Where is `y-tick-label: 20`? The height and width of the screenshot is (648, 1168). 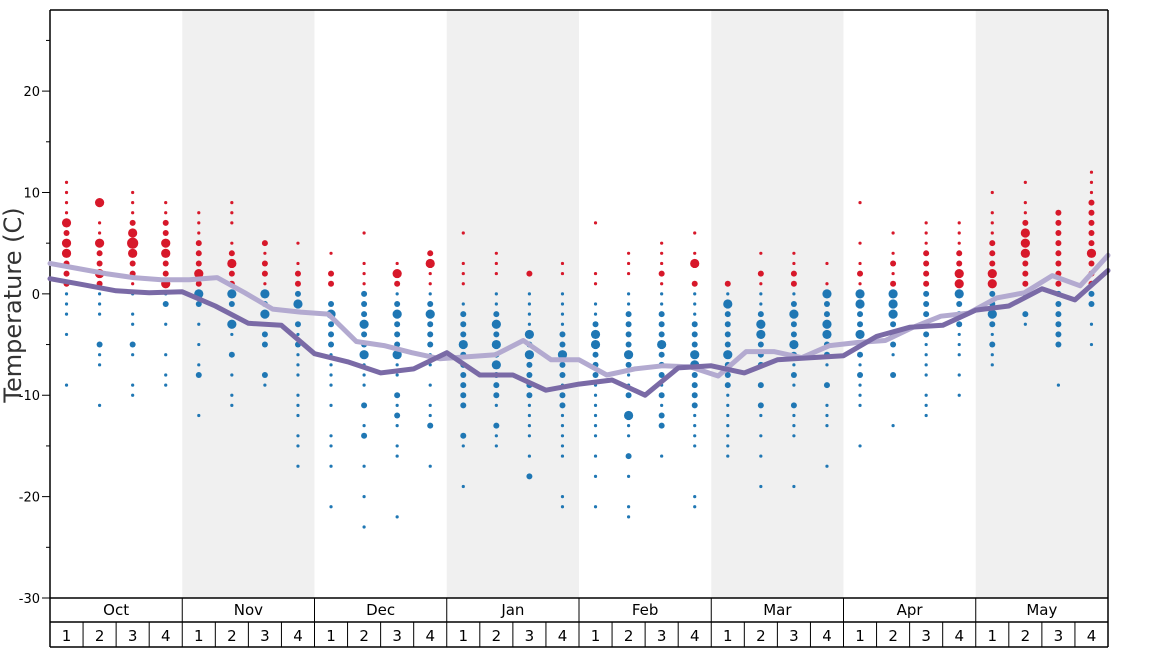
y-tick-label: 20 is located at coordinates (31, 92).